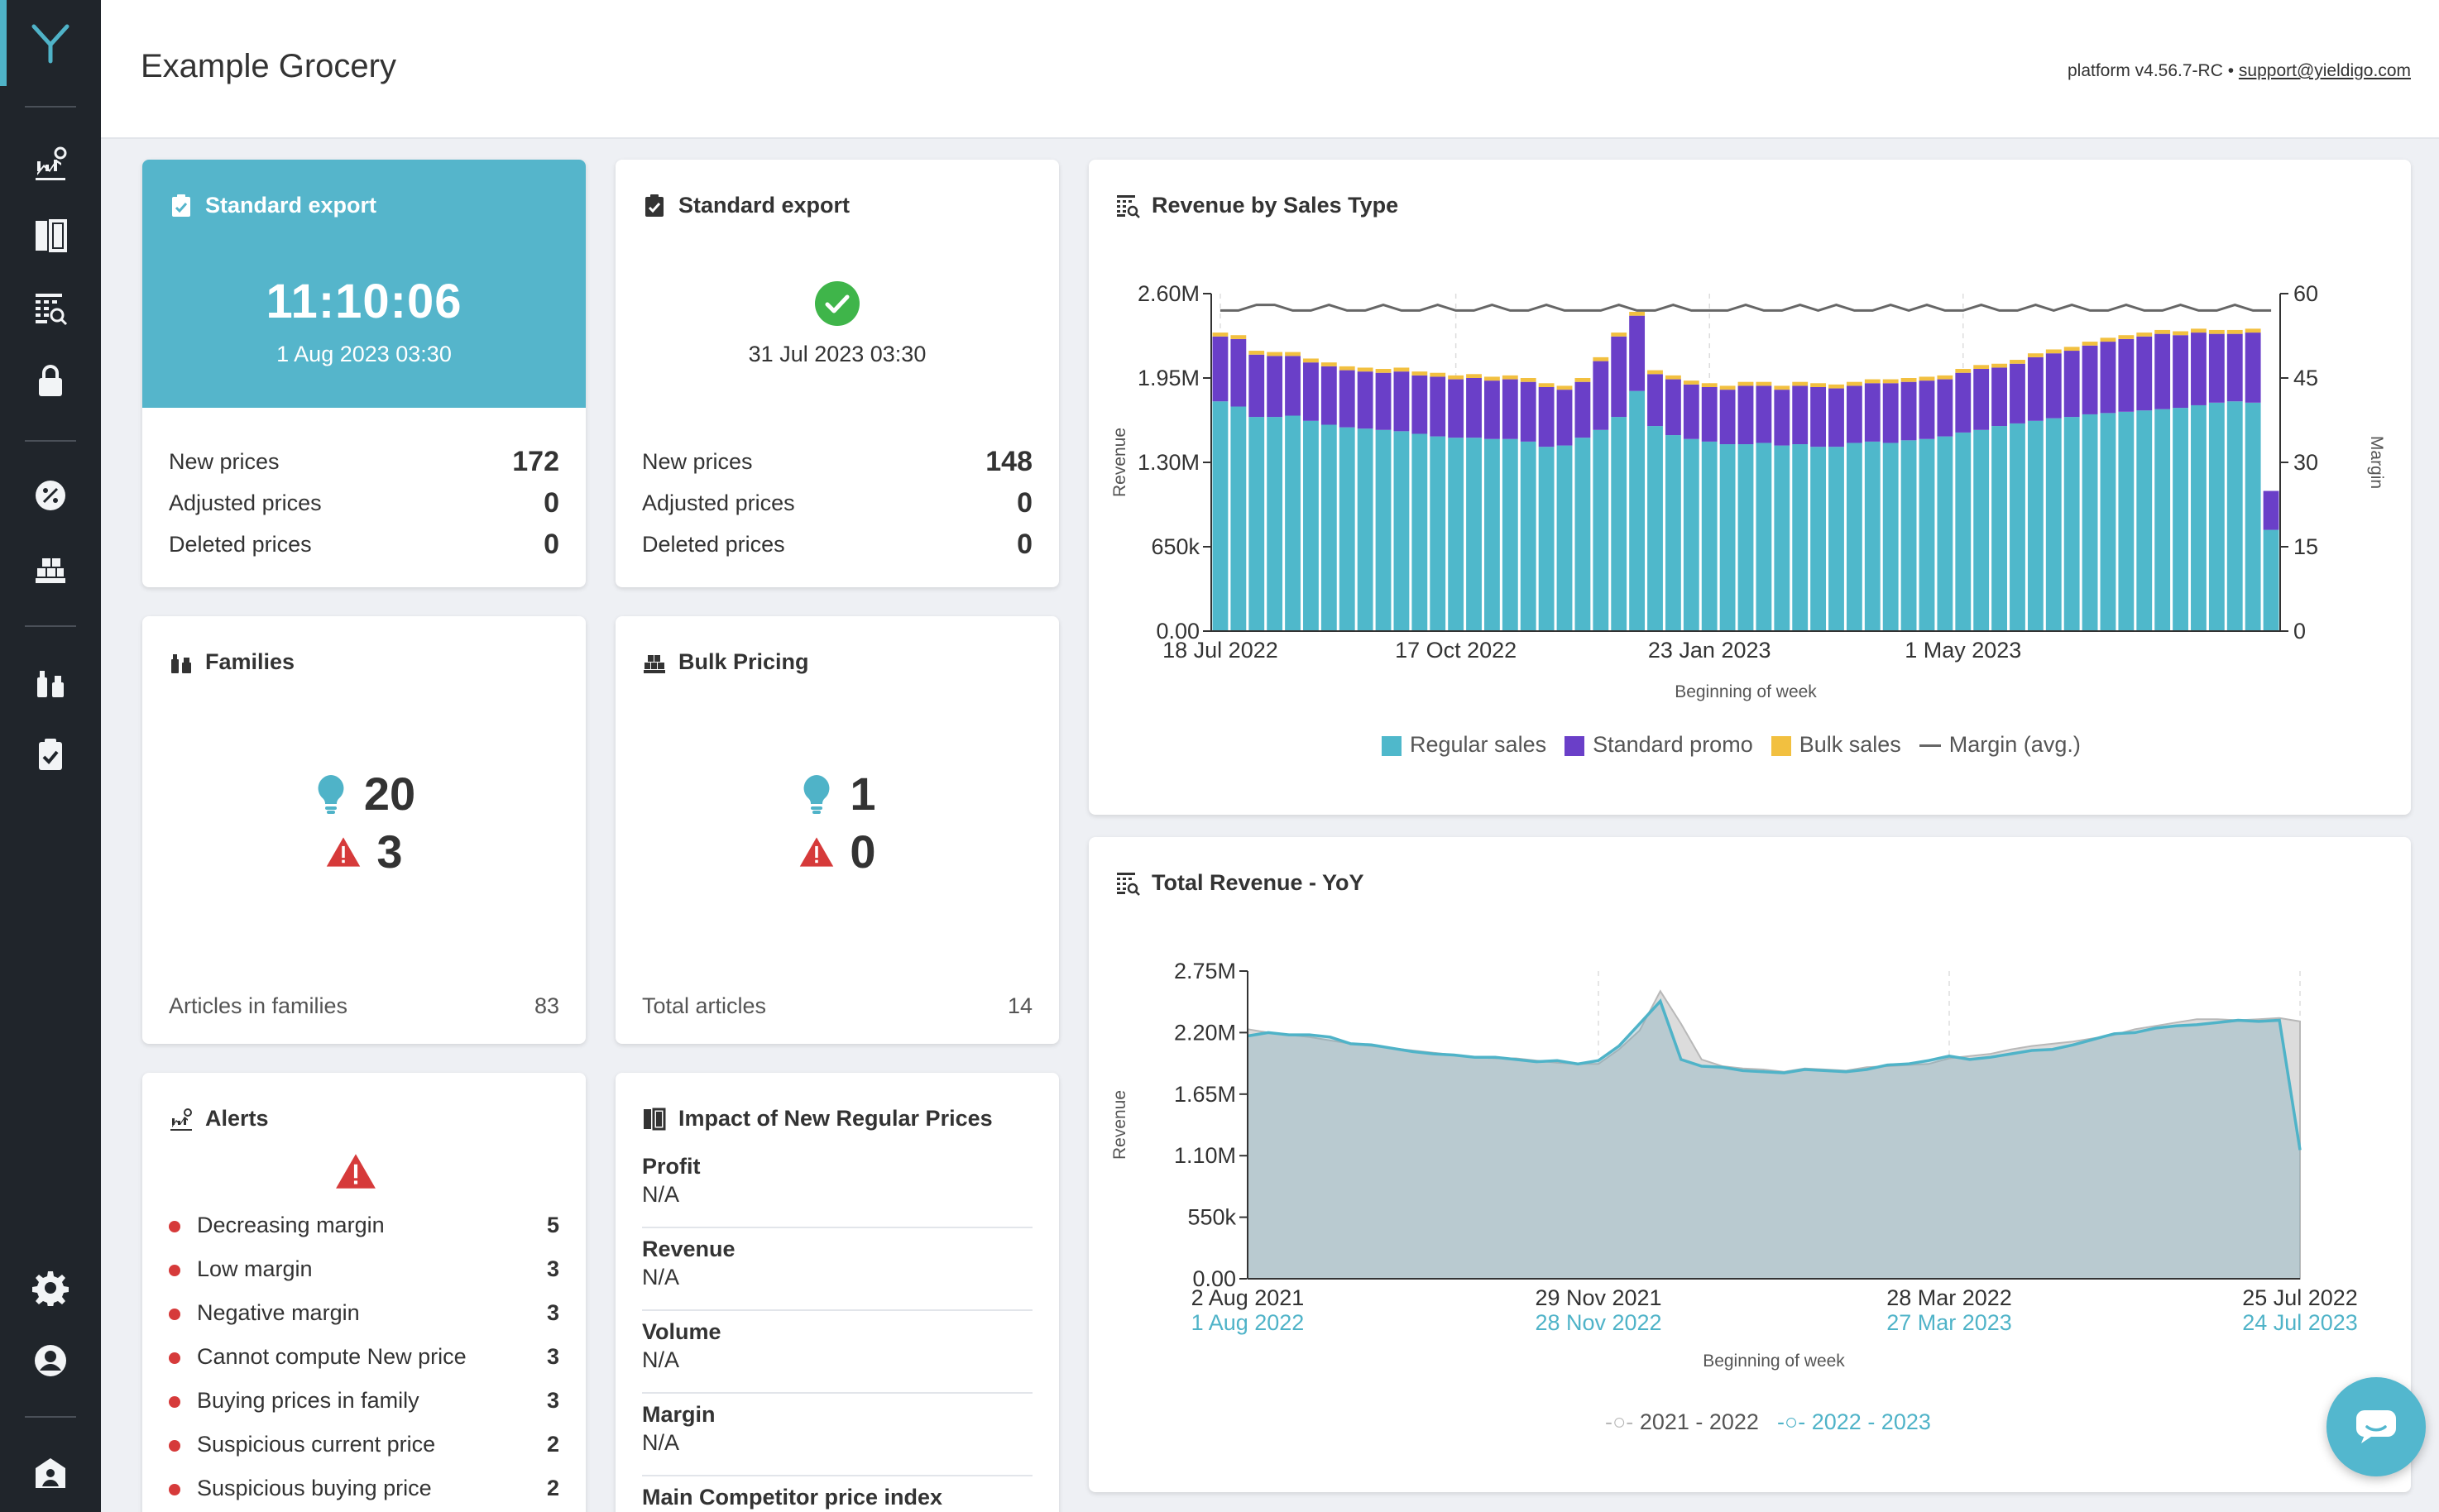 The width and height of the screenshot is (2439, 1512). Describe the element at coordinates (1128, 206) in the screenshot. I see `reports-icon` at that location.